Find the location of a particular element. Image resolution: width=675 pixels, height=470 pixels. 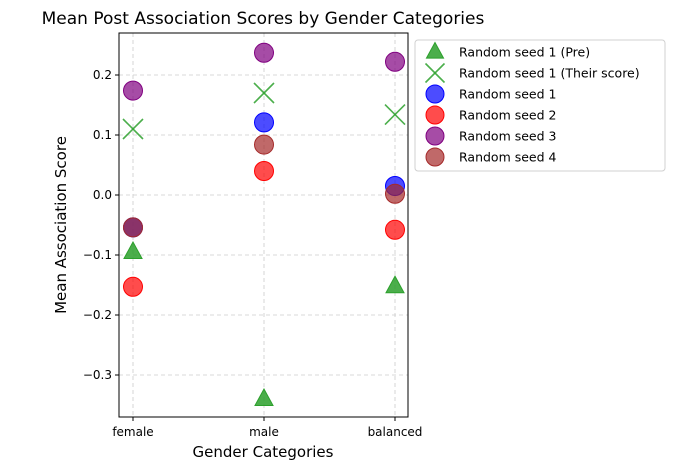

legend-label: Random seed 1 is located at coordinates (507, 94).